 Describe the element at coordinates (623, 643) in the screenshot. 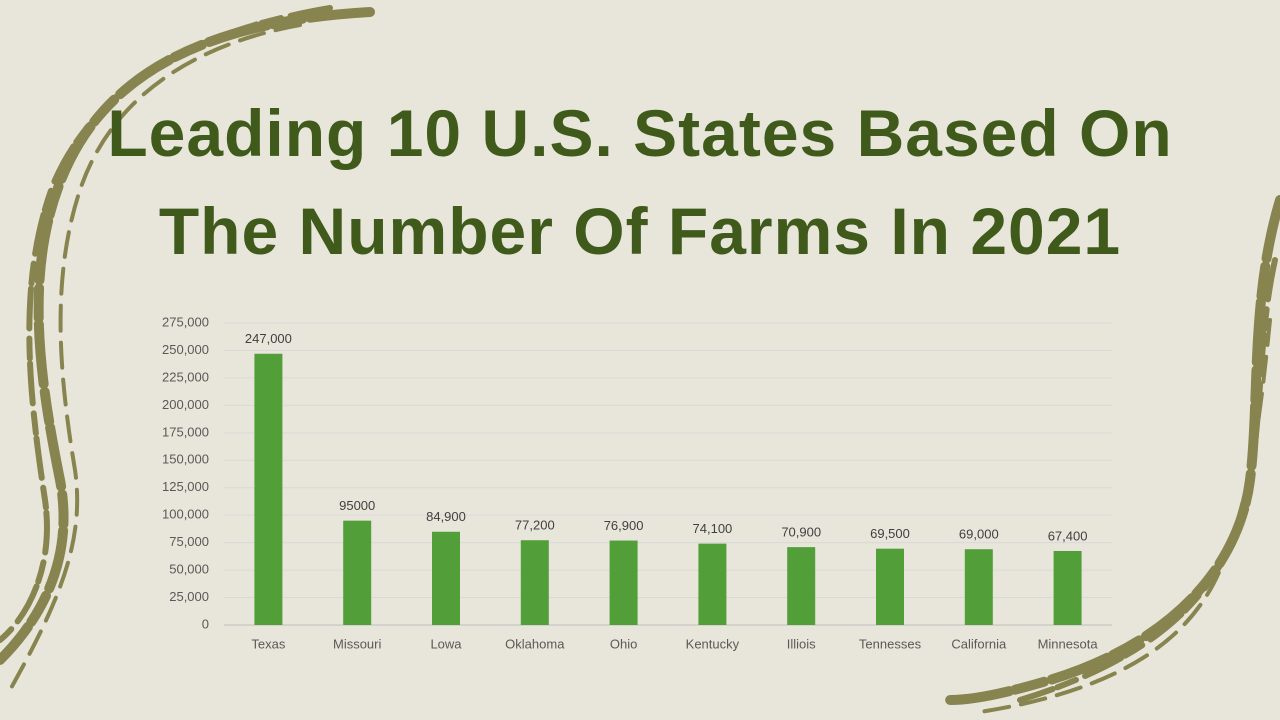

I see `x-tick-label: Ohio` at that location.